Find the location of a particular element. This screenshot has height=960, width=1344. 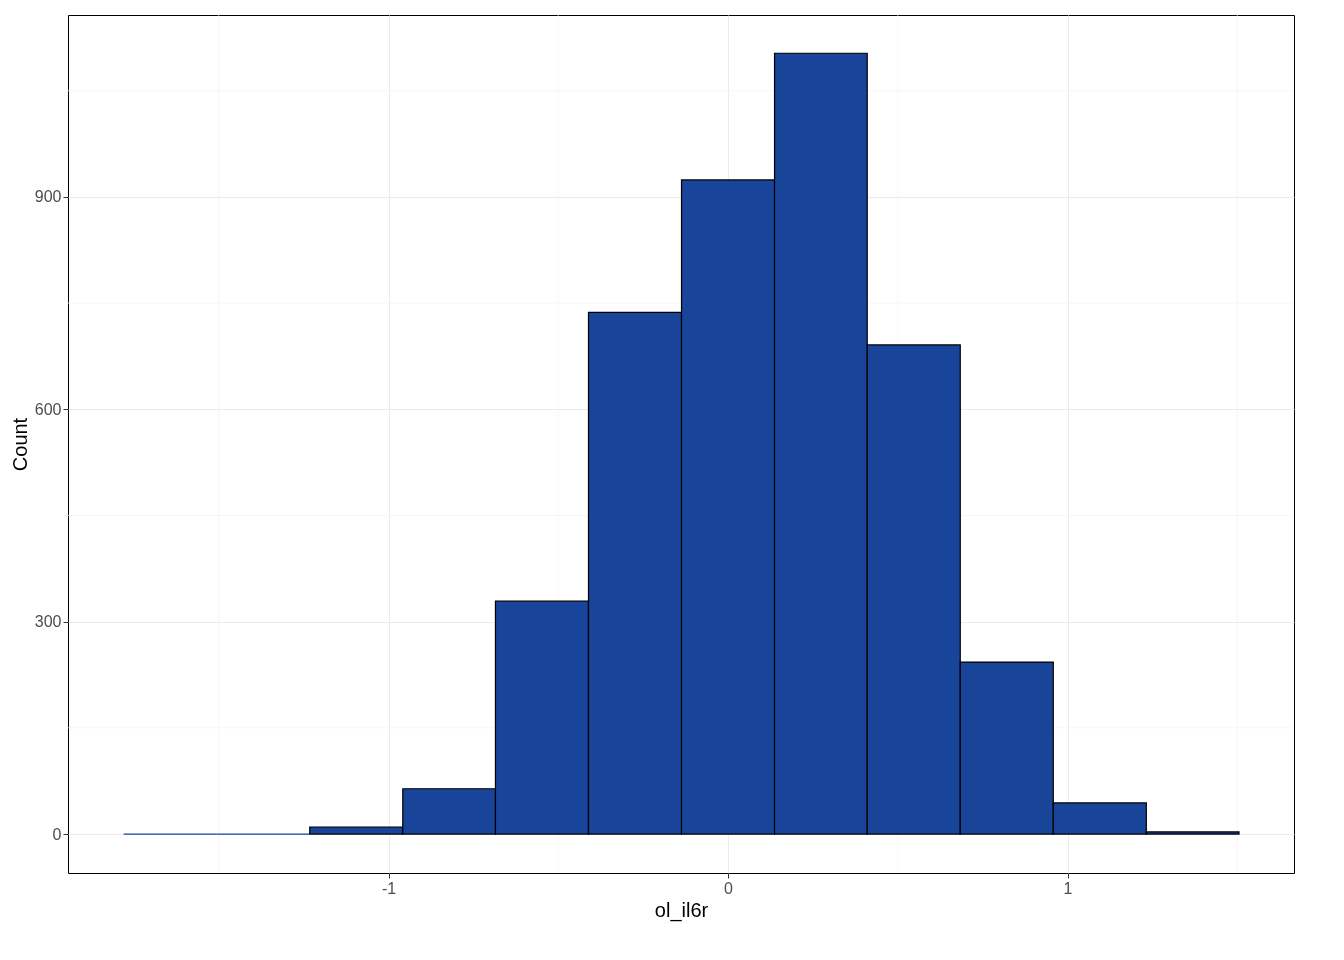

x-tick-label: 1 is located at coordinates (1068, 888).